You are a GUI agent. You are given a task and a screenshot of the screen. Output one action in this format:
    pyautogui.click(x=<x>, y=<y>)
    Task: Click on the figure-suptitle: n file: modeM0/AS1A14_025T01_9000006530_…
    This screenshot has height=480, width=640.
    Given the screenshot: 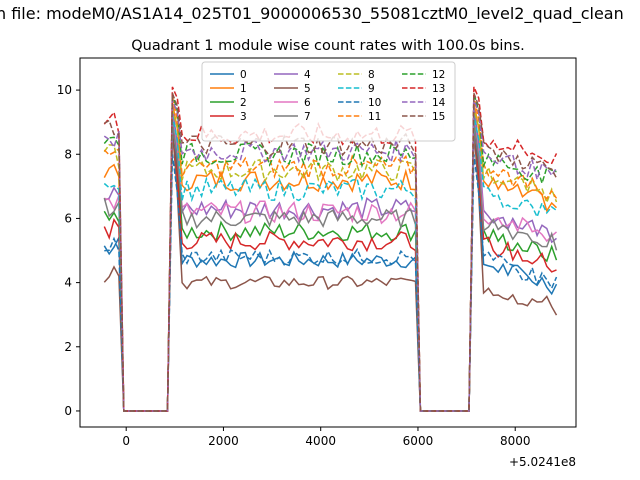 What is the action you would take?
    pyautogui.click(x=320, y=15)
    